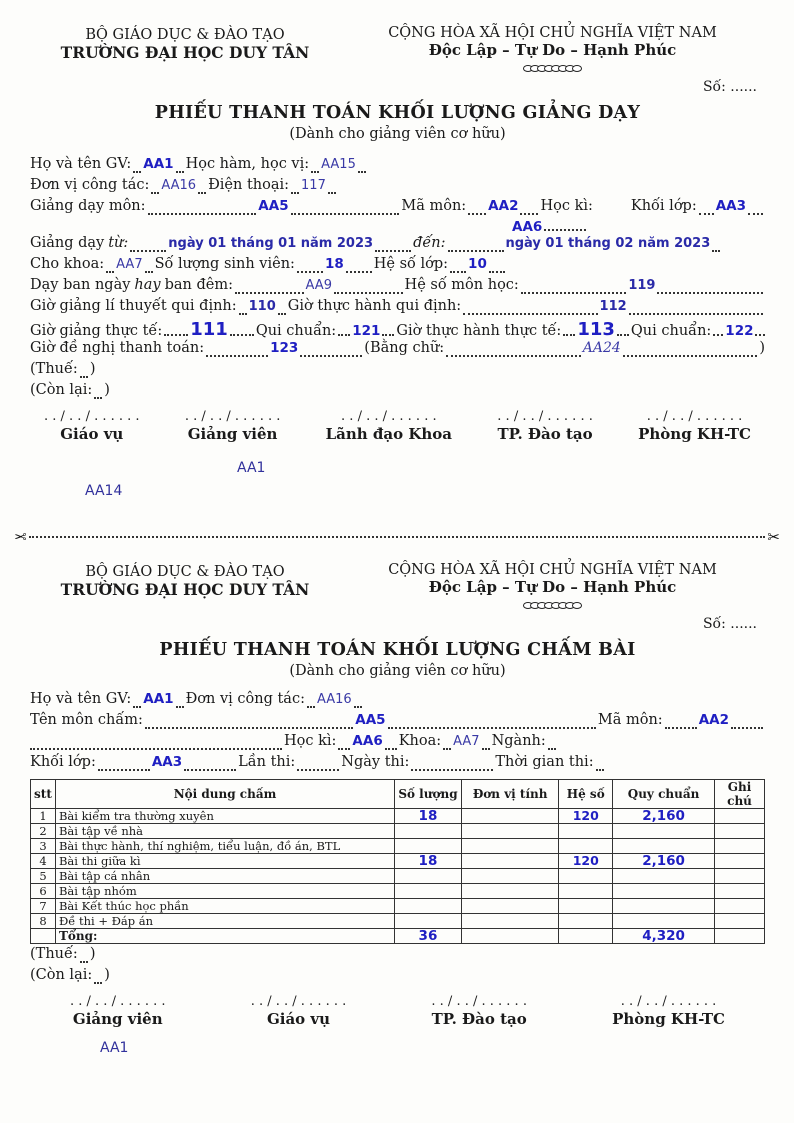 Image resolution: width=794 pixels, height=1123 pixels. I want to click on subject-code-label: Mã môn:, so click(434, 206).